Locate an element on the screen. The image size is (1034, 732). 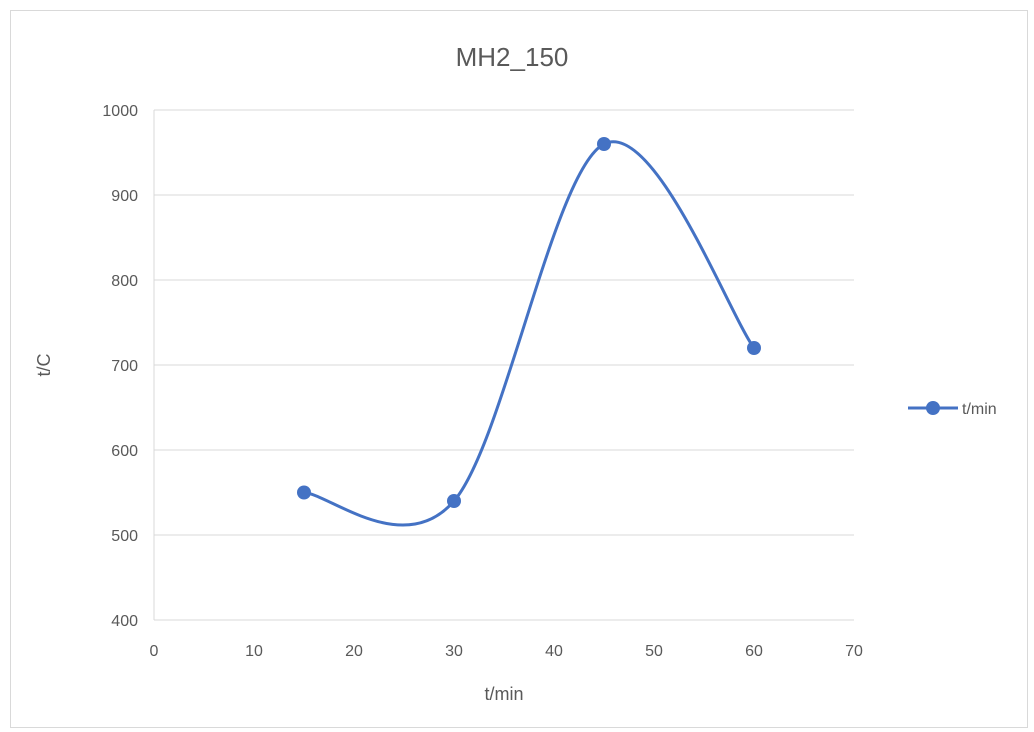
y-axis-label: t/C is located at coordinates (44, 364).